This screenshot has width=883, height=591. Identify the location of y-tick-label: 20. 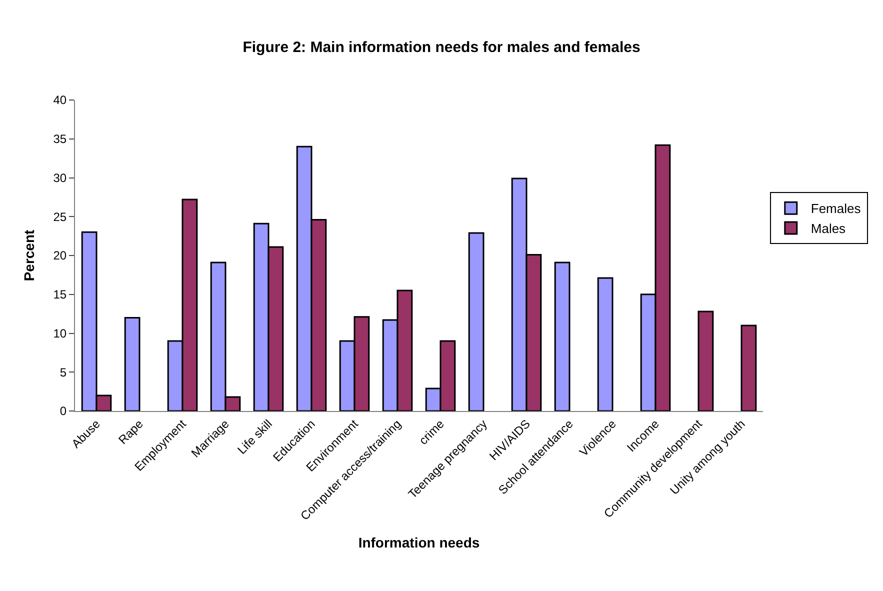
(60, 255).